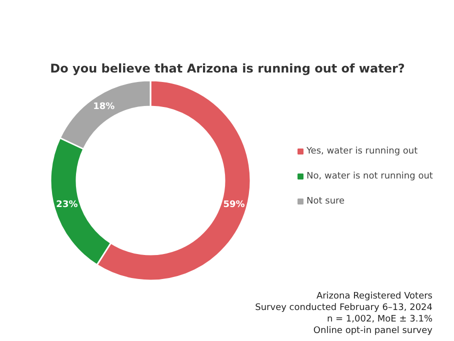 This screenshot has width=454, height=341. I want to click on legend-label: No, water is not running out, so click(370, 177).